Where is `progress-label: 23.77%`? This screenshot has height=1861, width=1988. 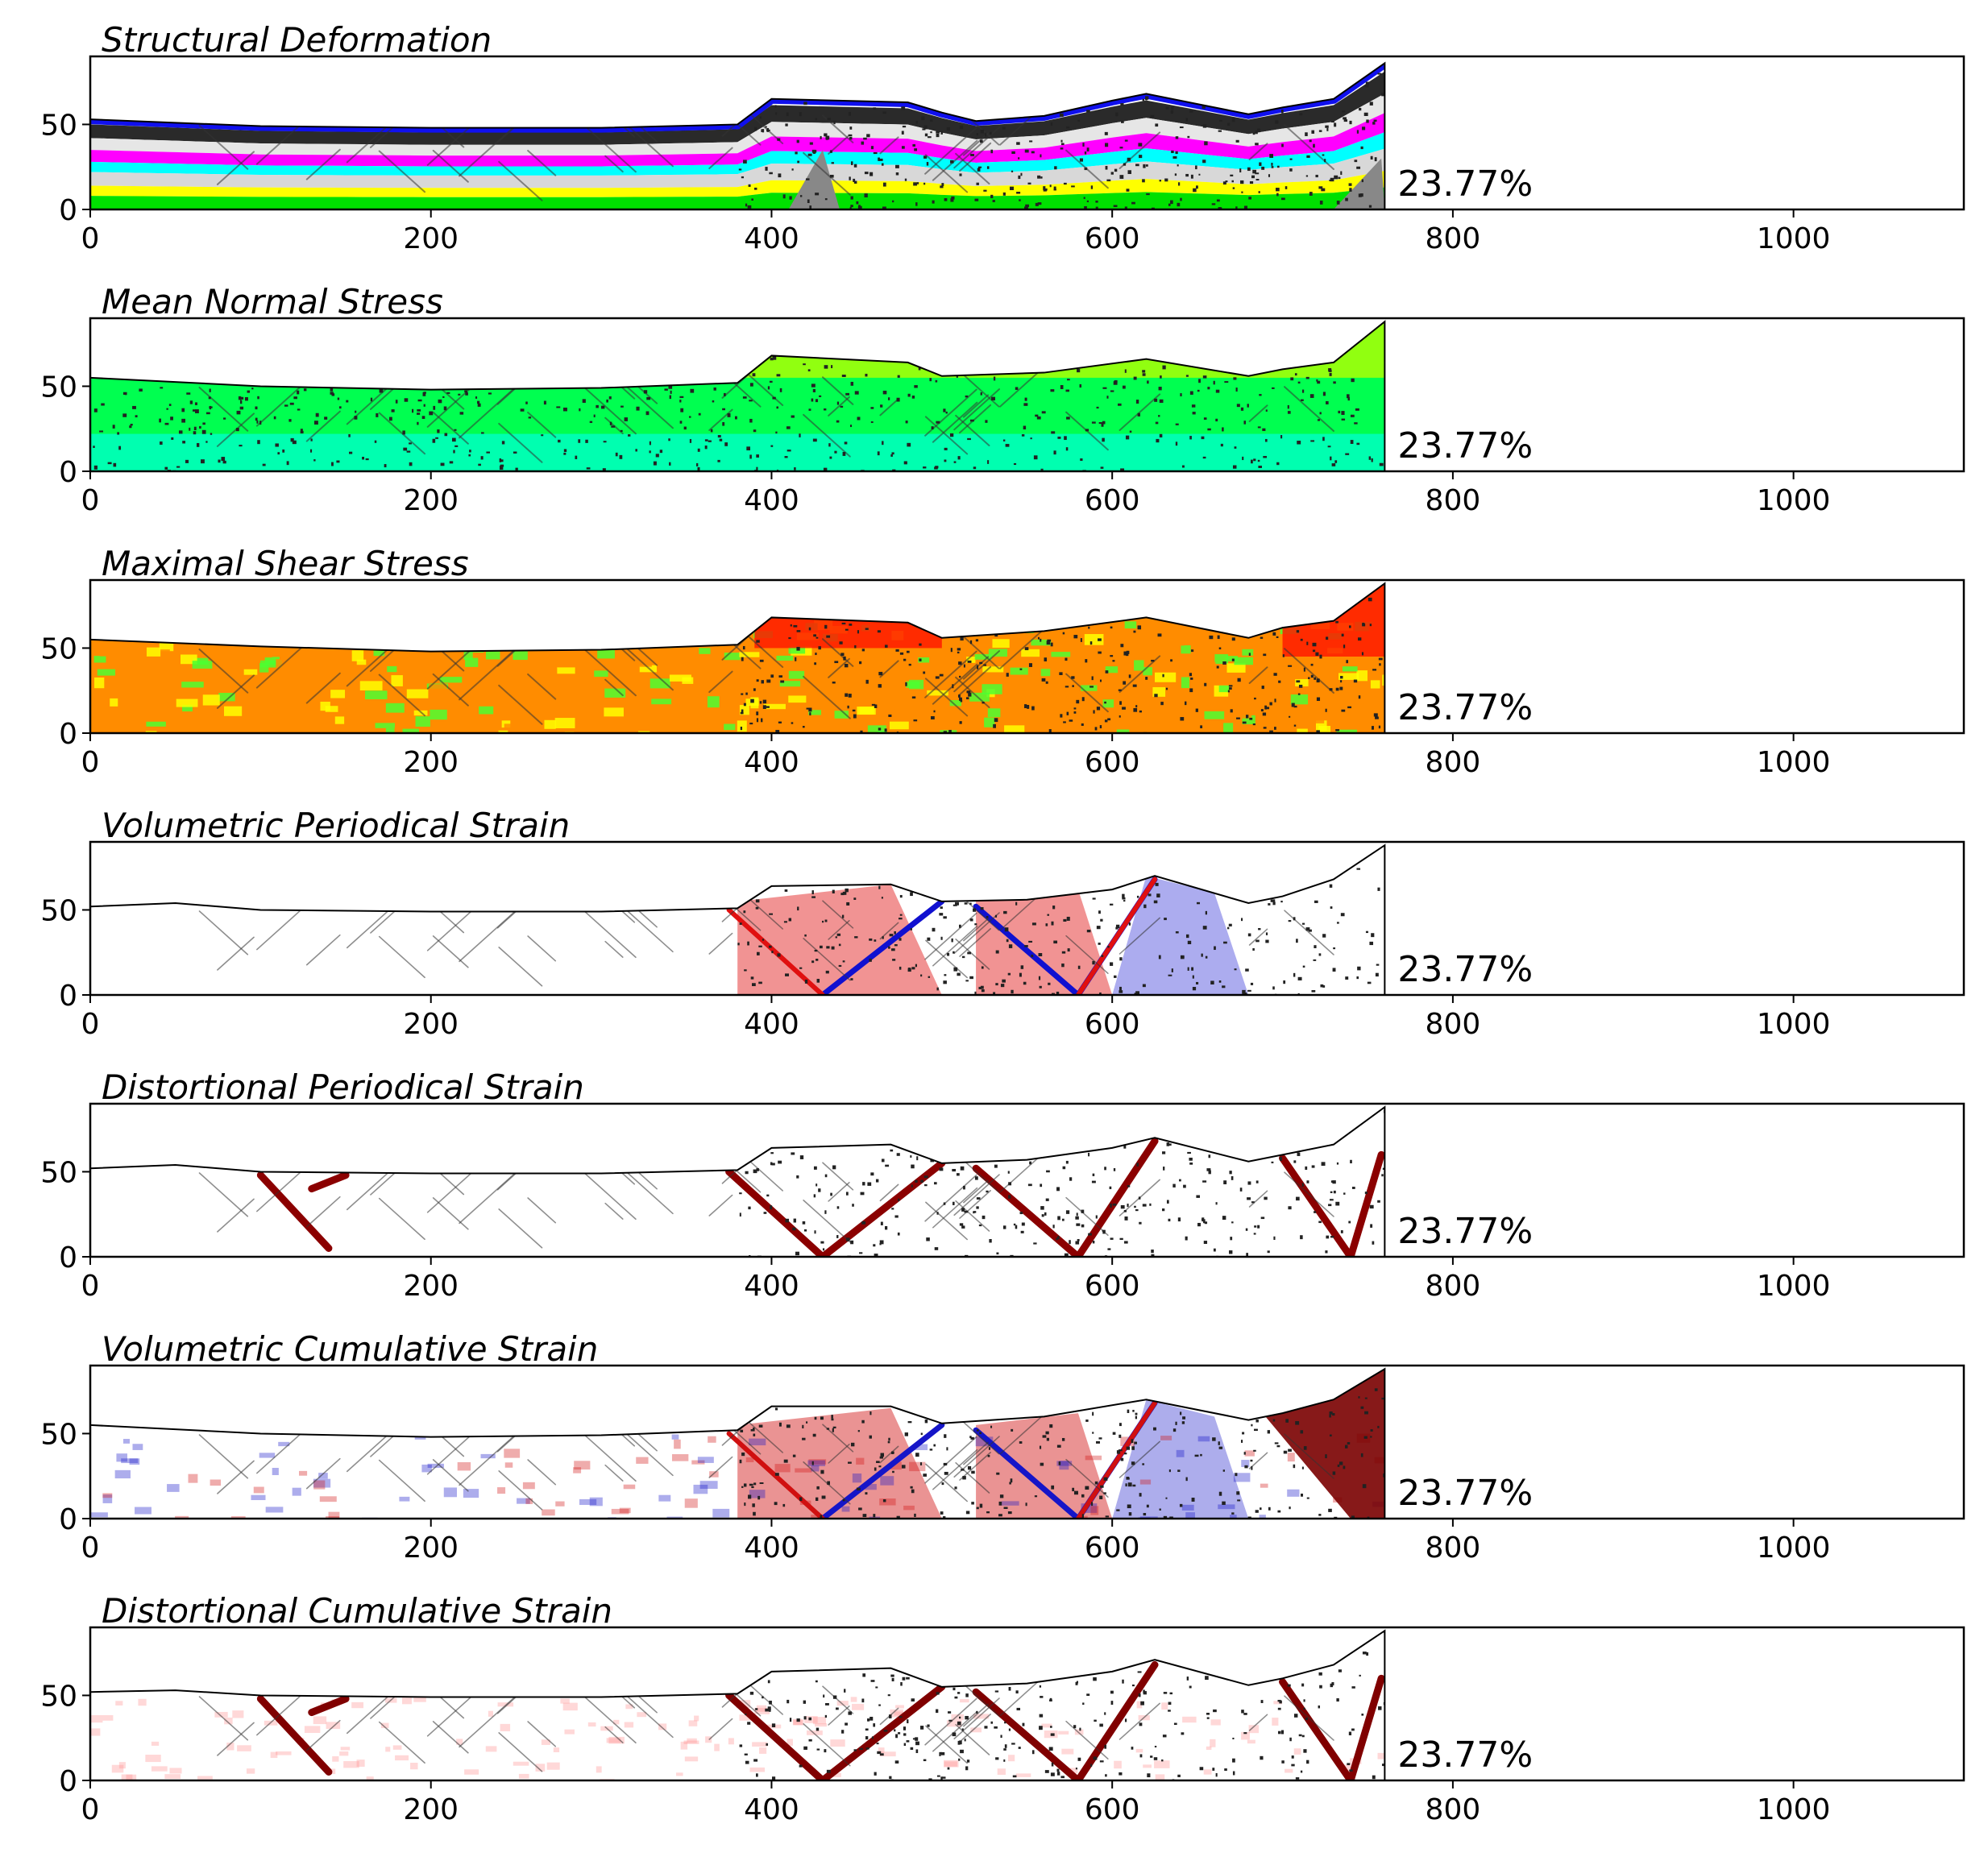 progress-label: 23.77% is located at coordinates (1465, 184).